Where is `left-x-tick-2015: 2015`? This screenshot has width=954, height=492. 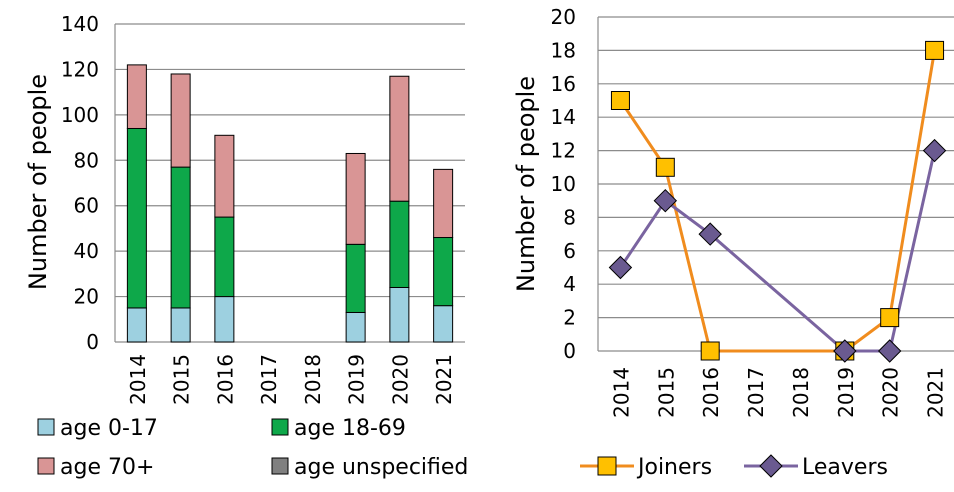
left-x-tick-2015: 2015 is located at coordinates (182, 379).